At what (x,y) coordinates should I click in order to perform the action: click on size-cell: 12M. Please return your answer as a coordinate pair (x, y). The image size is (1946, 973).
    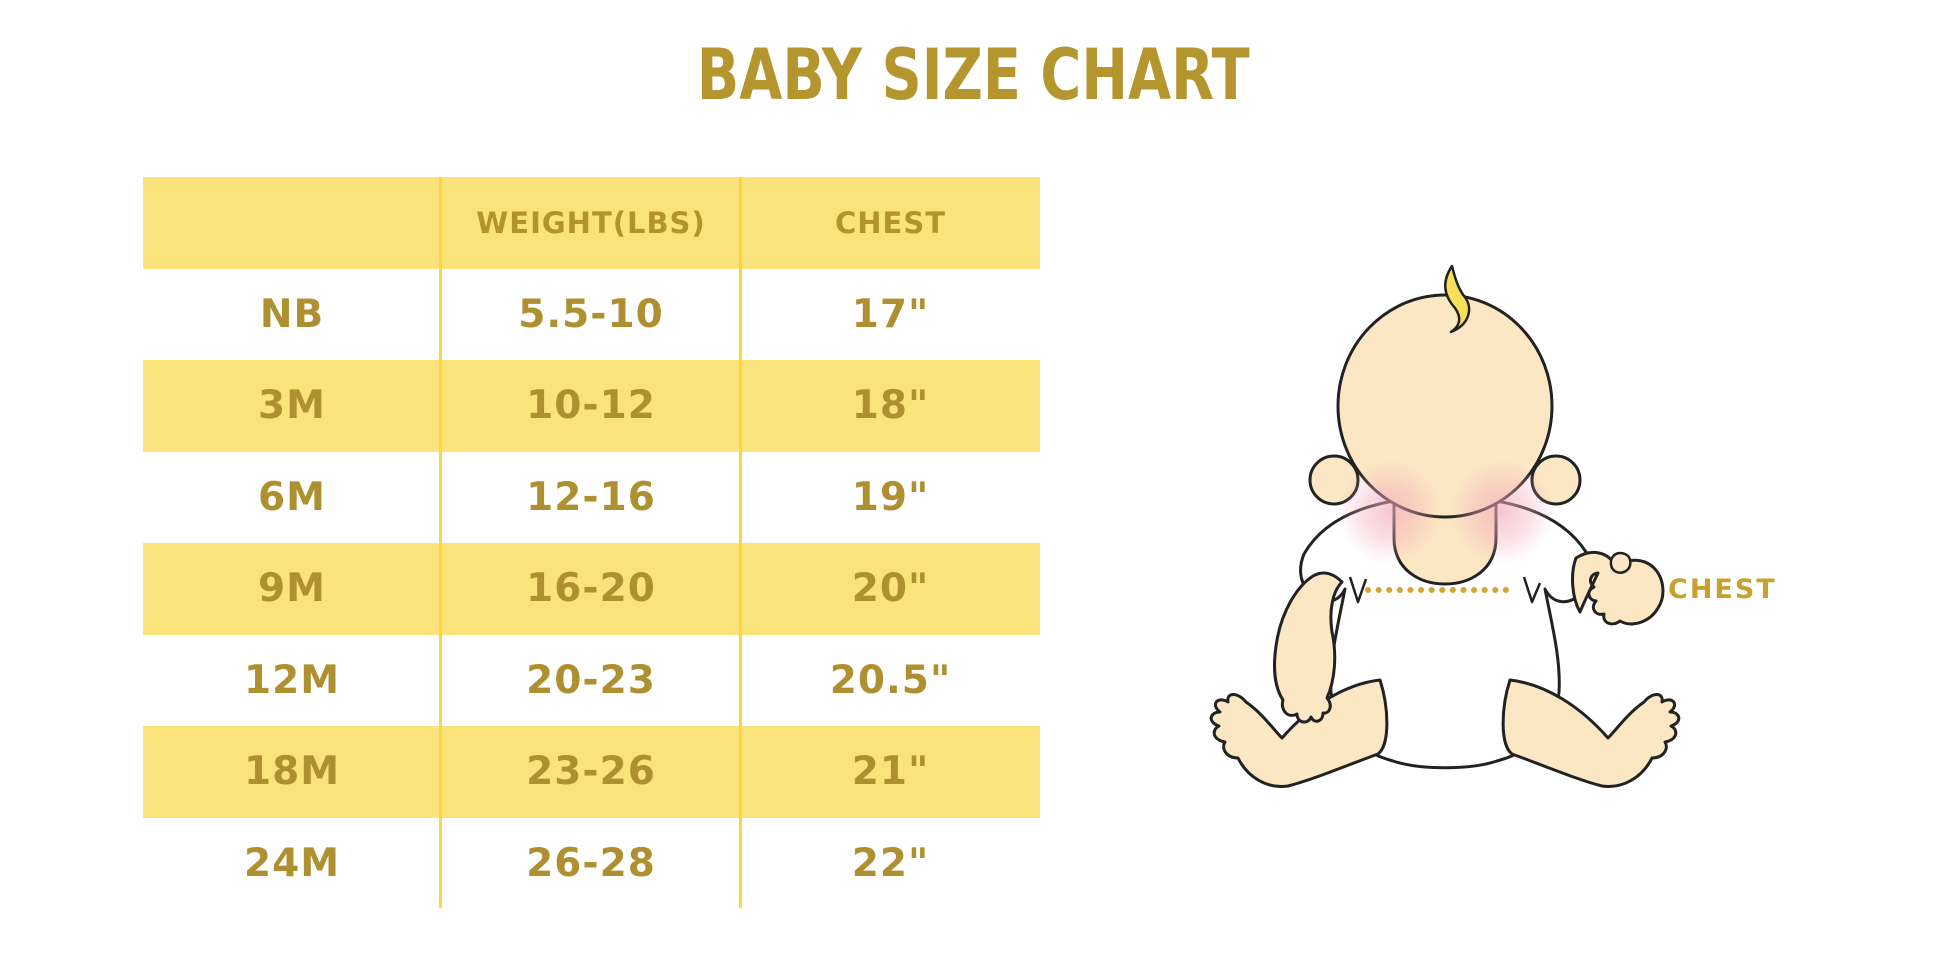
    Looking at the image, I should click on (292, 680).